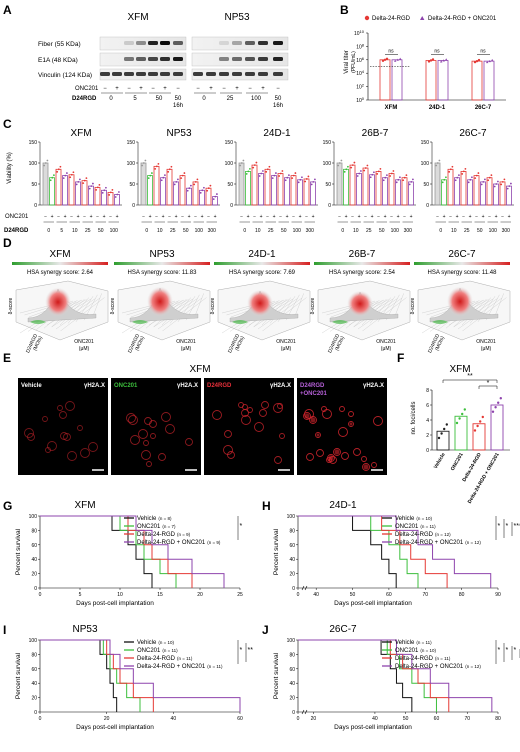 This screenshot has width=520, height=752. What do you see at coordinates (4, 630) in the screenshot?
I see `panel-label-i: I` at bounding box center [4, 630].